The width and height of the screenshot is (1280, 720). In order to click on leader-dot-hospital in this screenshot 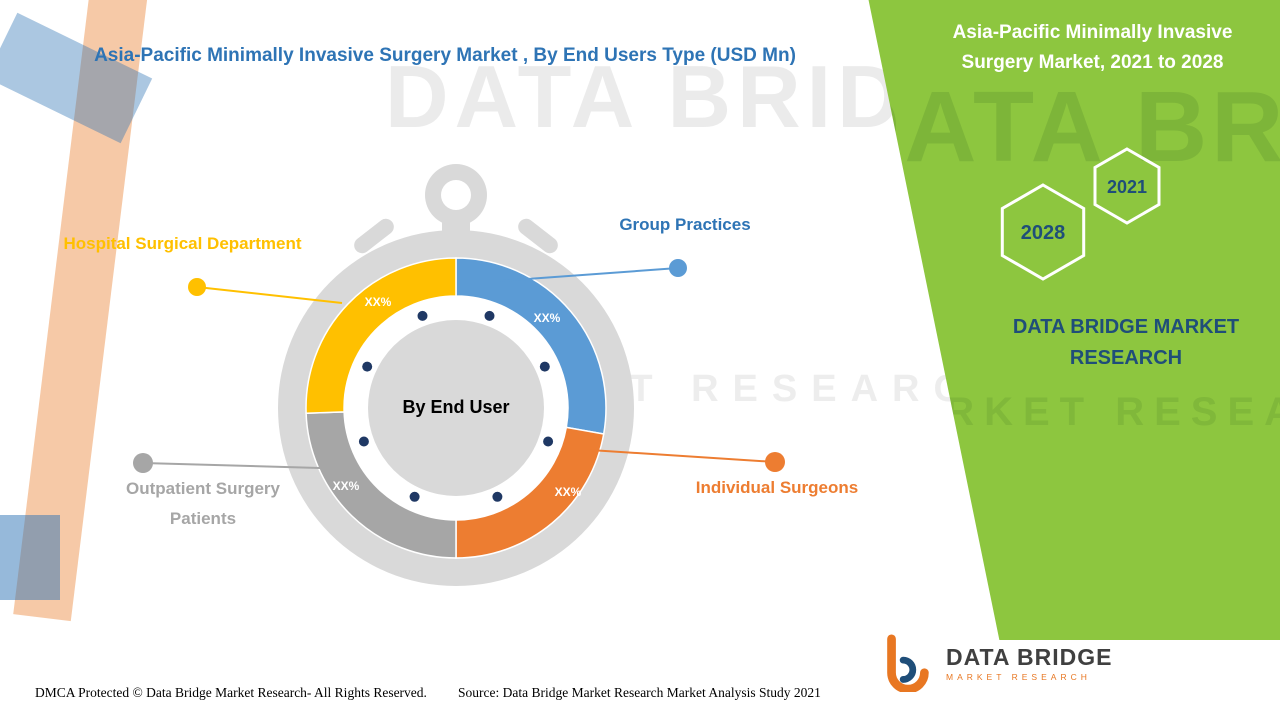, I will do `click(197, 287)`.